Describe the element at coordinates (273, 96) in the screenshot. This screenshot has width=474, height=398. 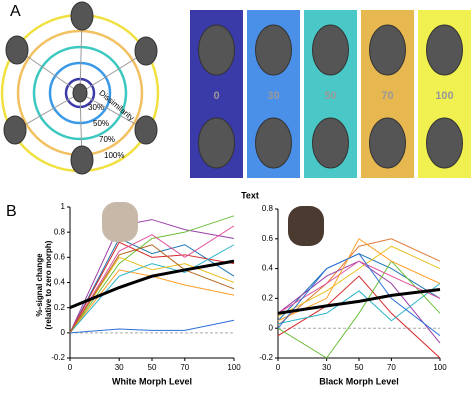
I see `morph-label: 30` at that location.